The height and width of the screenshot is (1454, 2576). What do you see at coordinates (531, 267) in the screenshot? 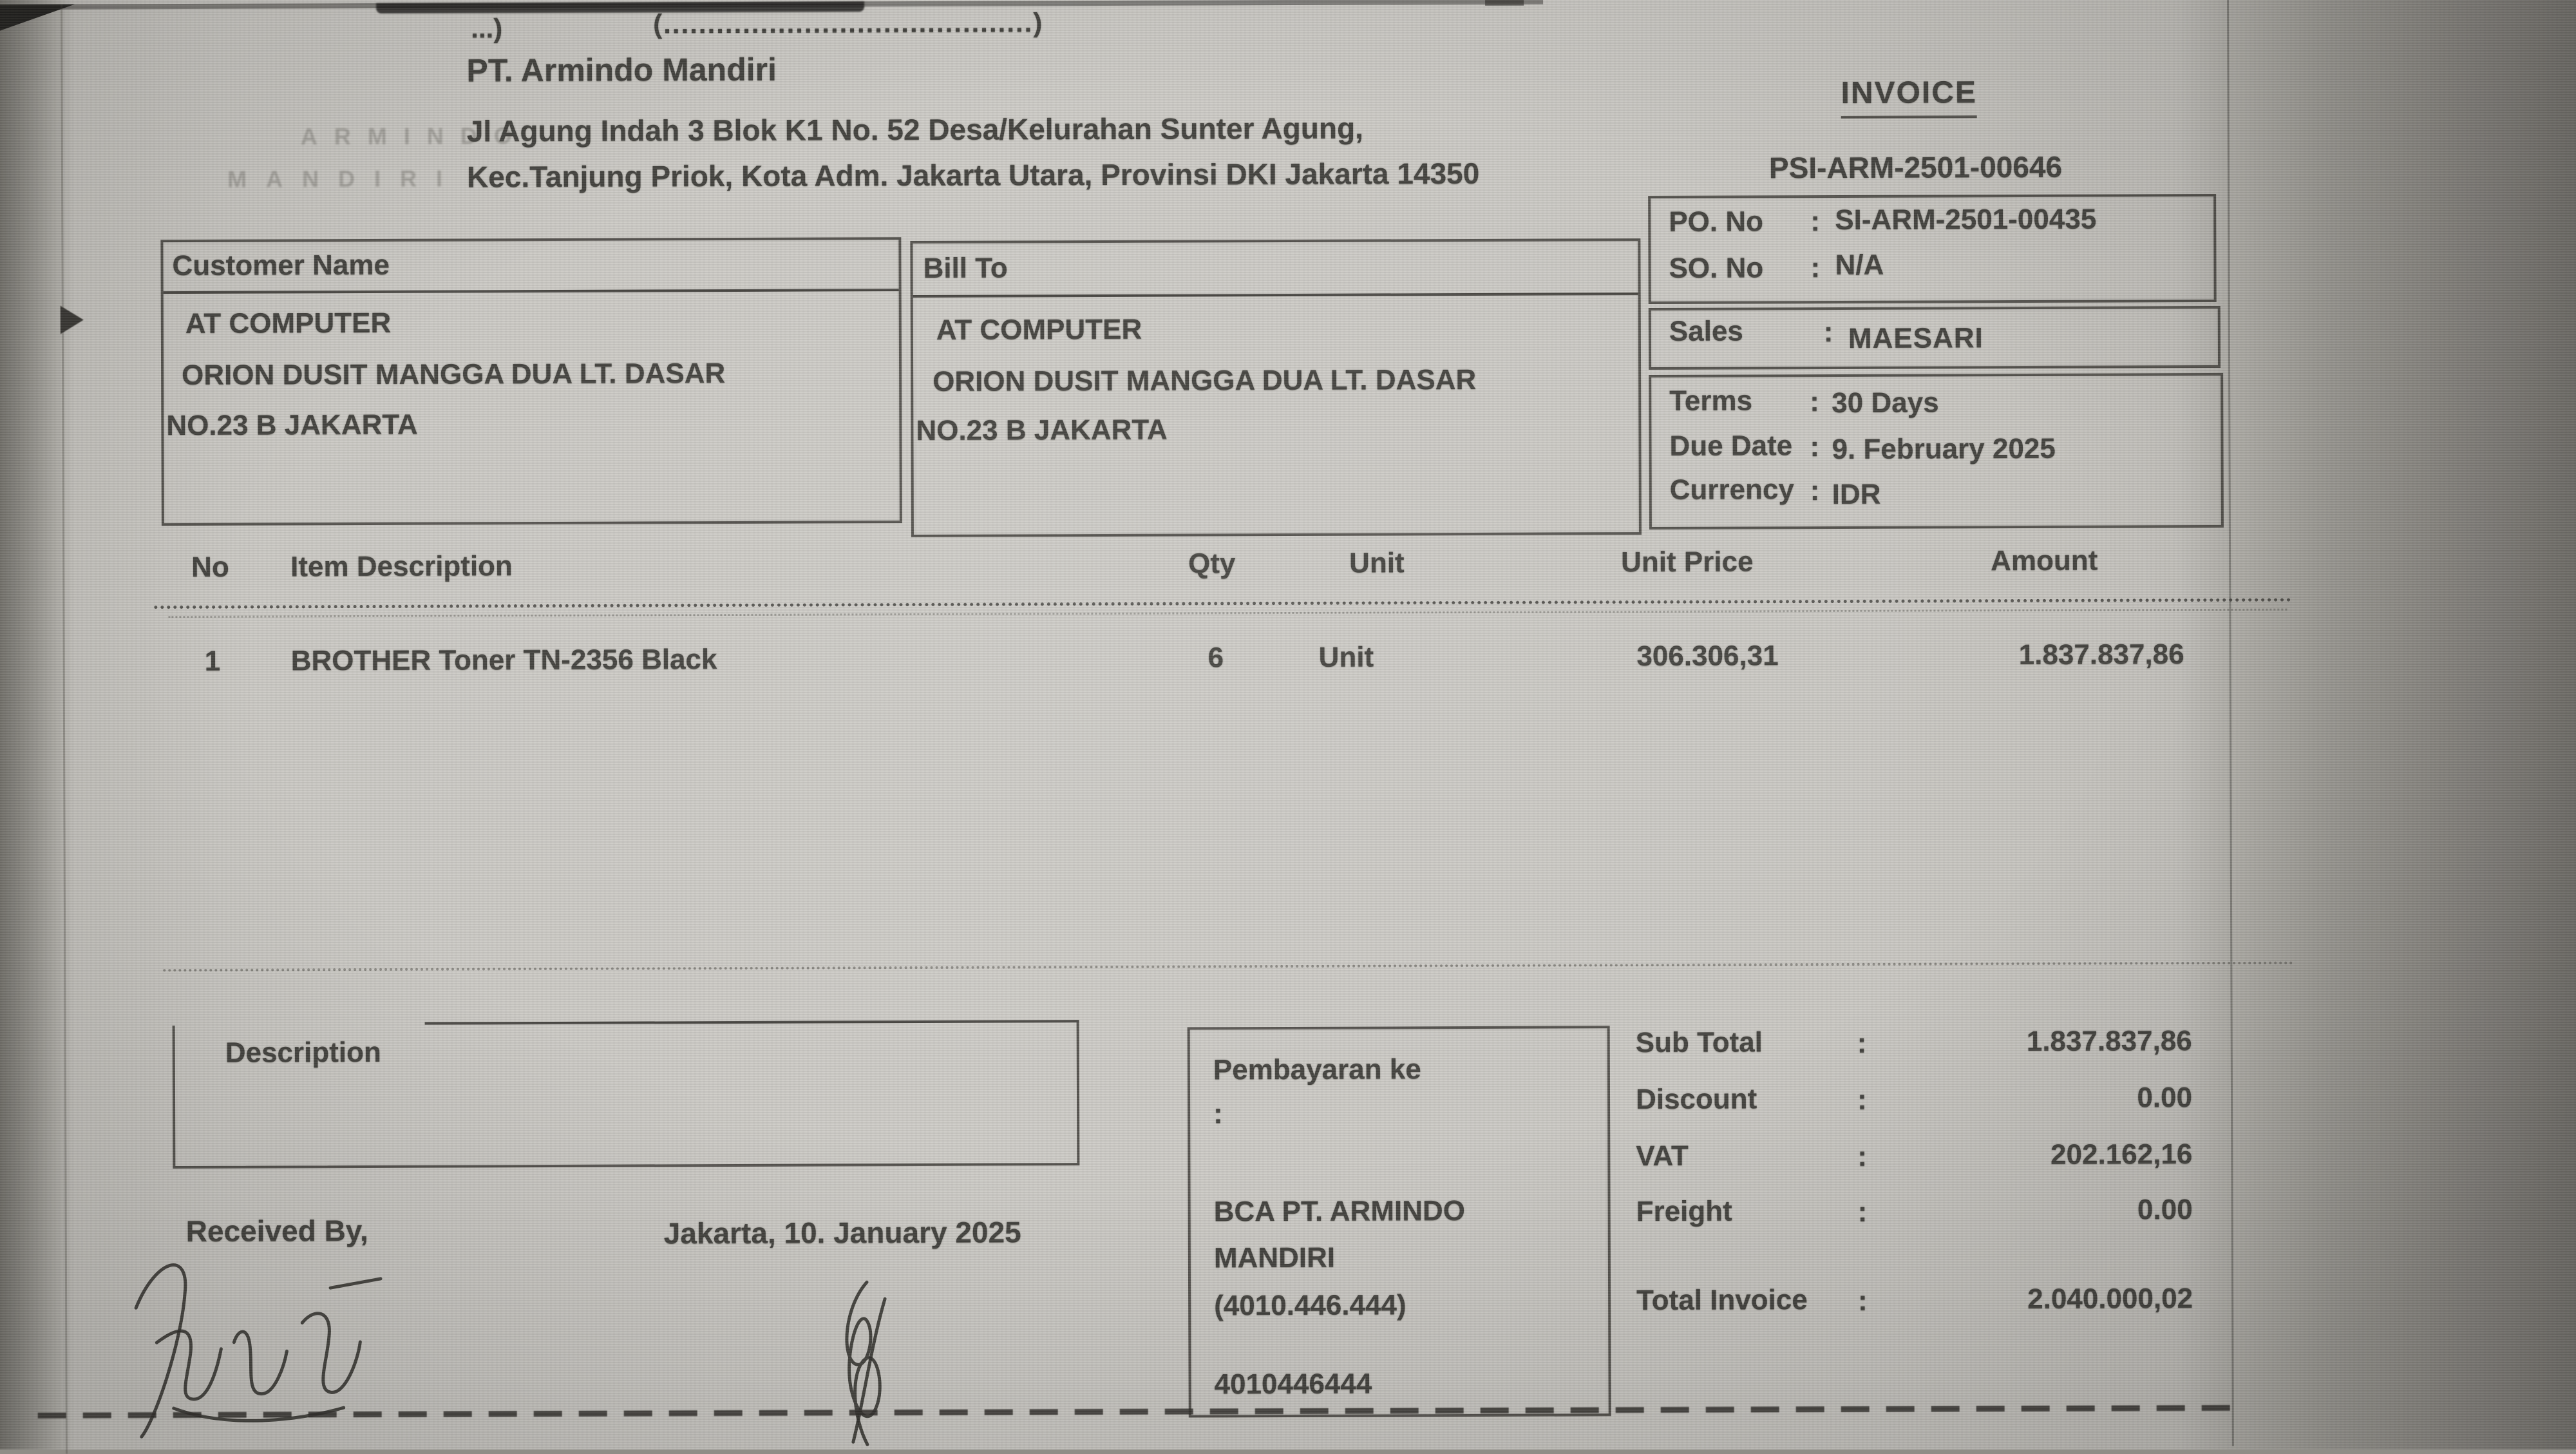
I see `customer-name-box-header: Customer Name` at bounding box center [531, 267].